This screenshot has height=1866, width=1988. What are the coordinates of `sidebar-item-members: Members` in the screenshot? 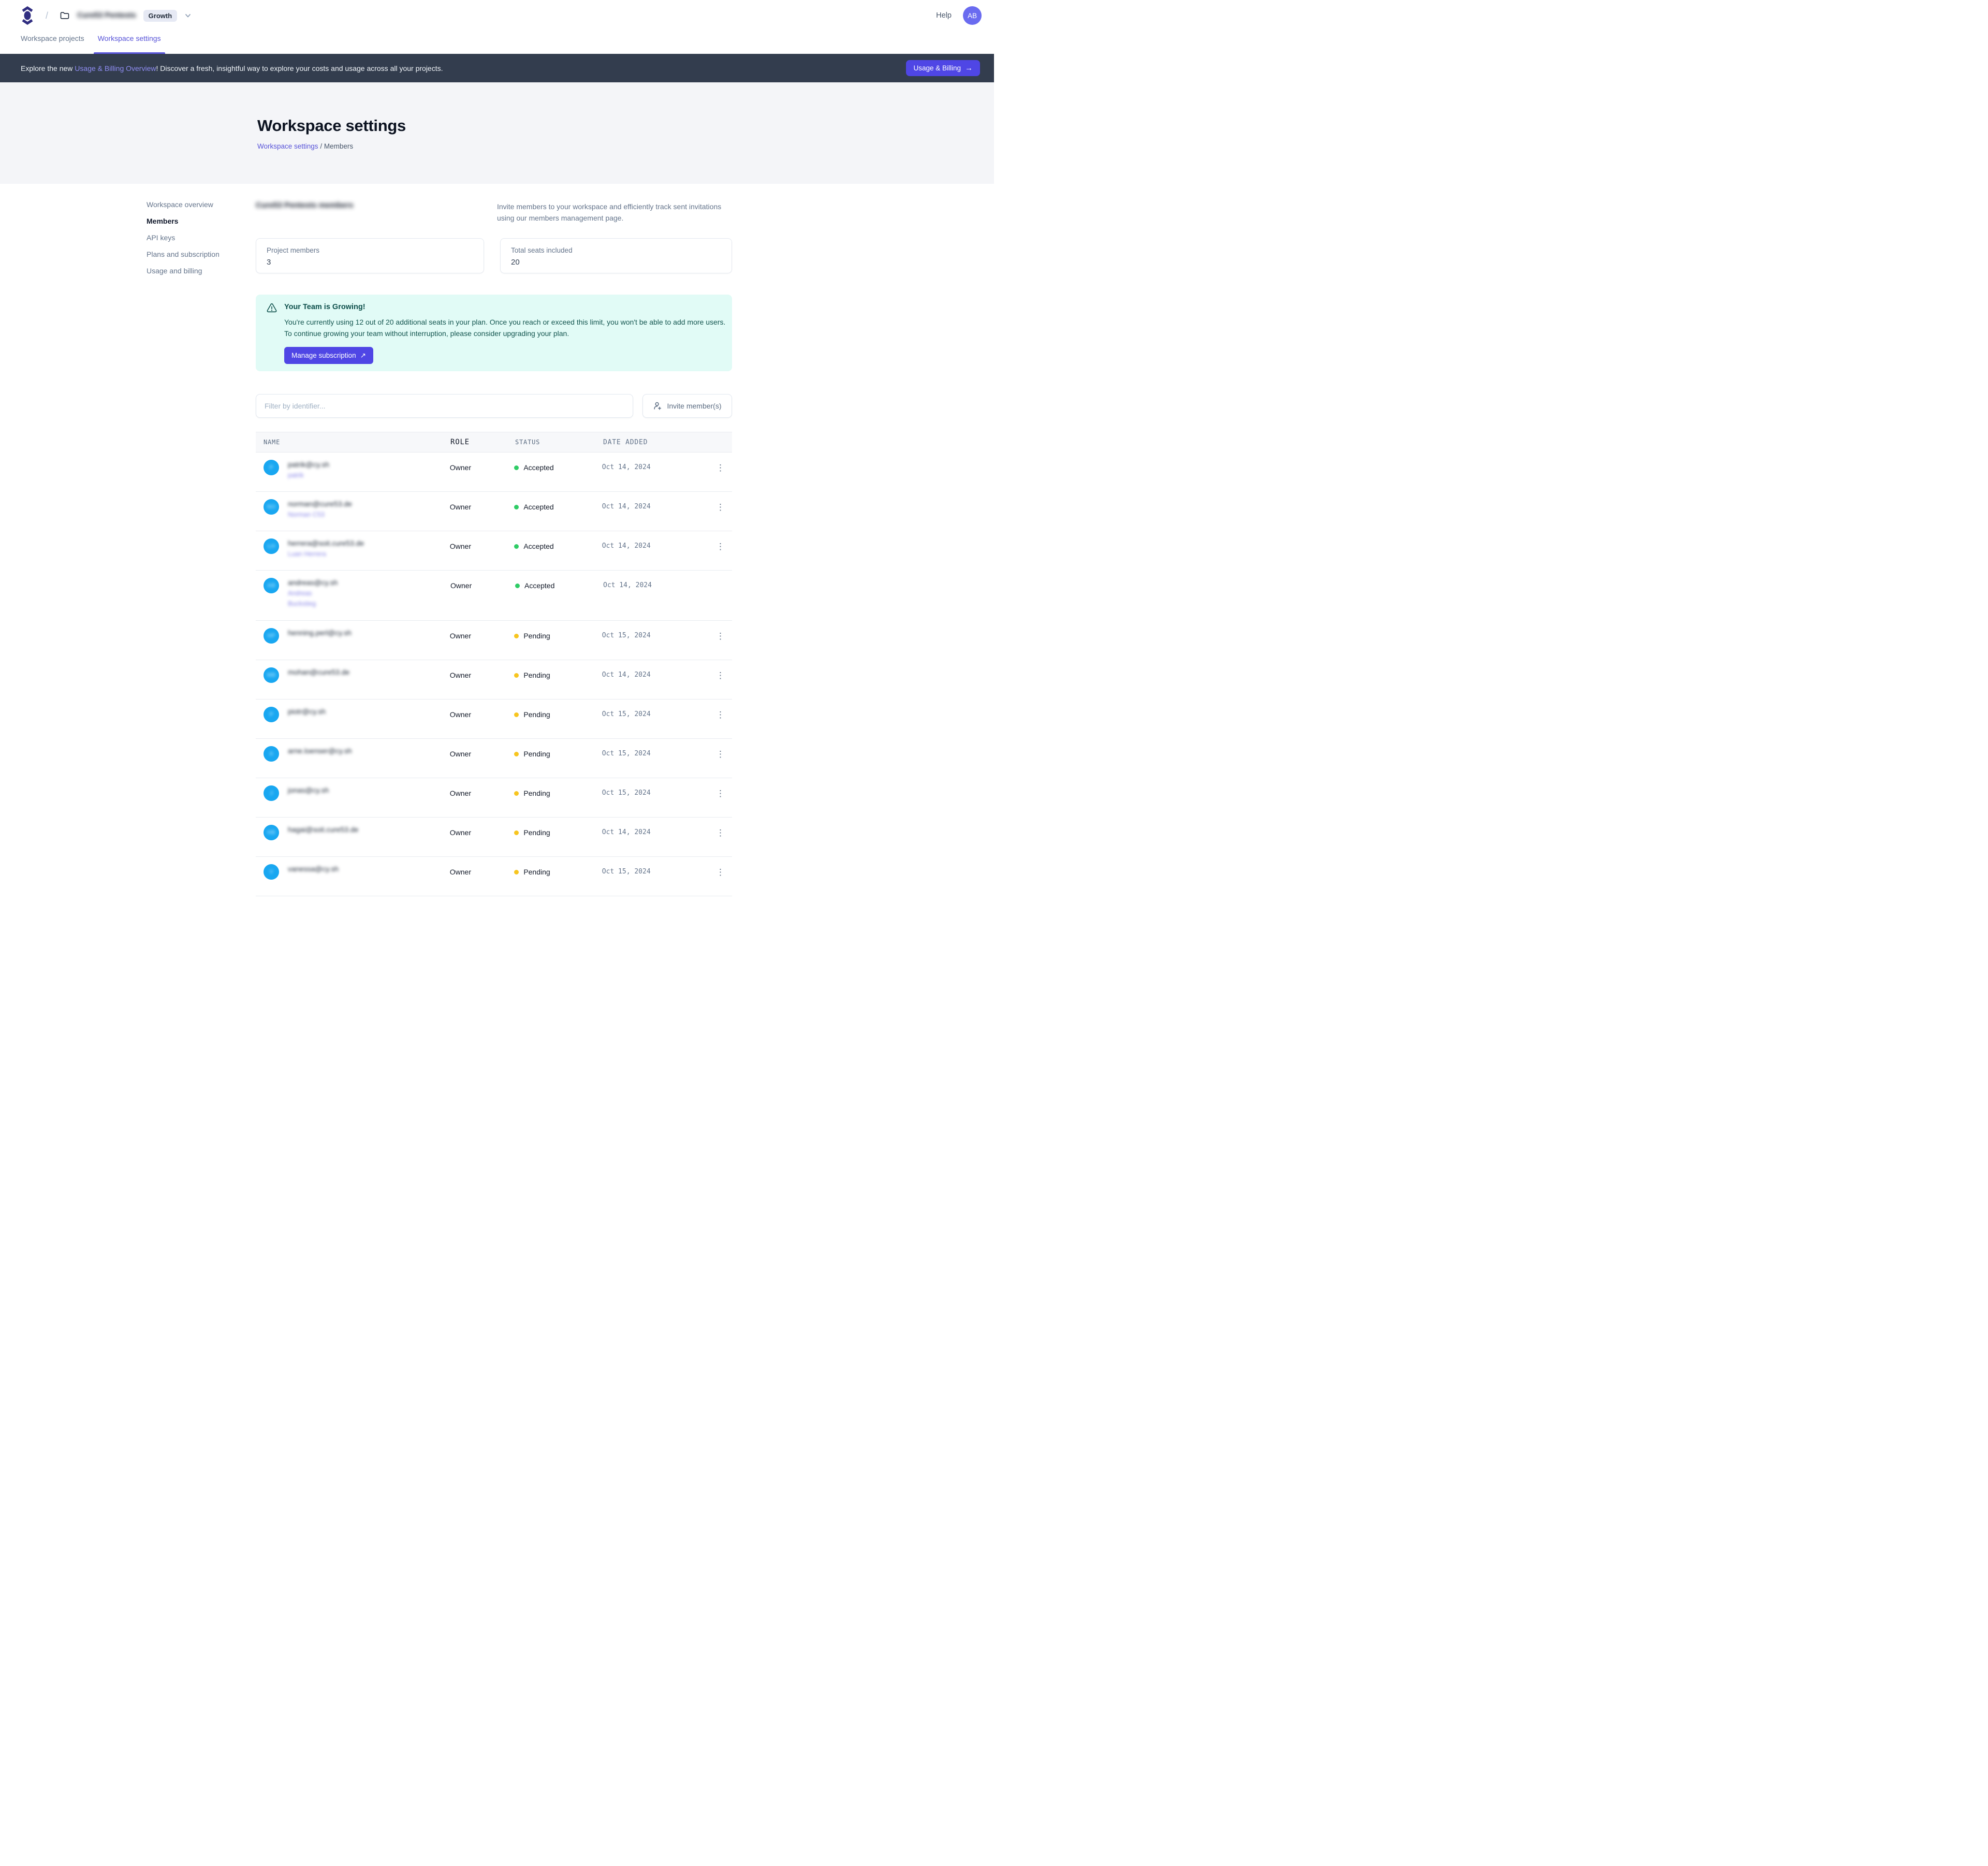 It's located at (163, 221).